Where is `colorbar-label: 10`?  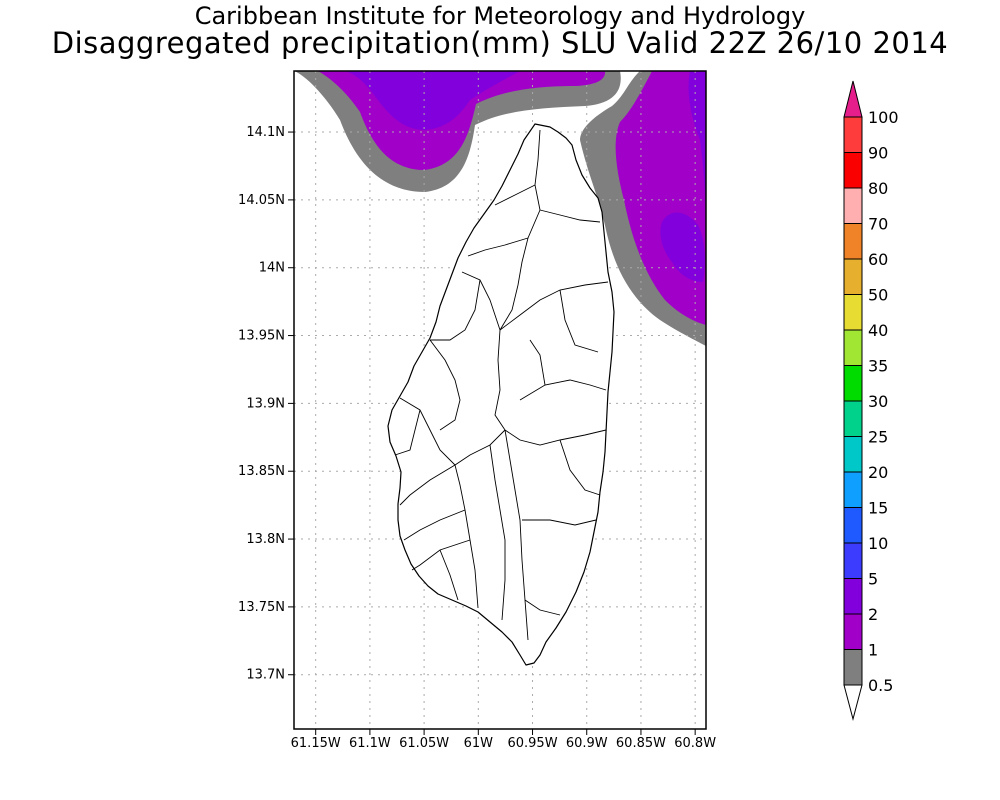
colorbar-label: 10 is located at coordinates (878, 543).